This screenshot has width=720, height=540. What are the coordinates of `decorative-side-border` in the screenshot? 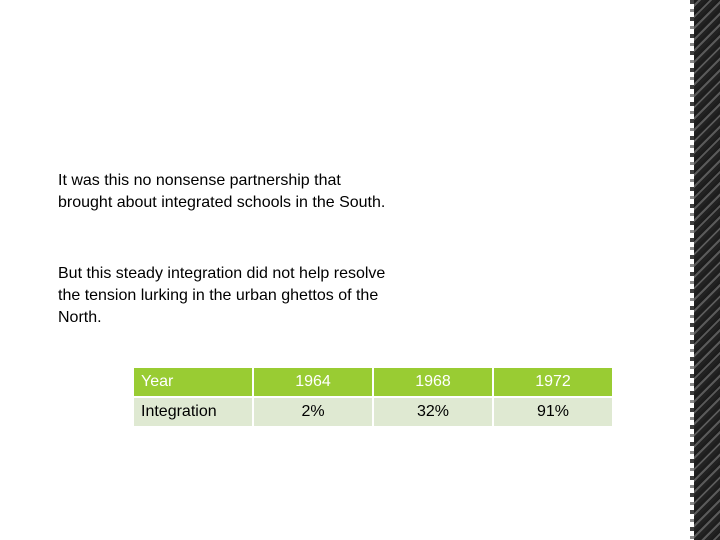 It's located at (707, 270).